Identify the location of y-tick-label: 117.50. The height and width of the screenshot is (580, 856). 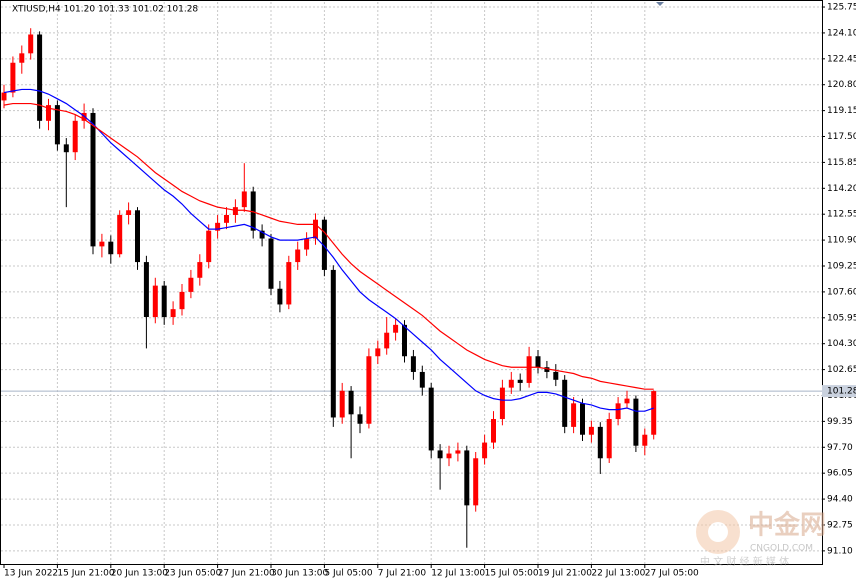
(841, 137).